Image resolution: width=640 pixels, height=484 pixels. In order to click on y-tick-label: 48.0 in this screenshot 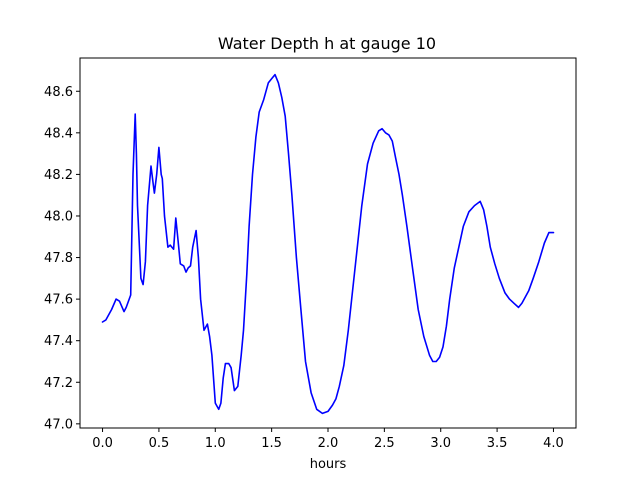, I will do `click(58, 216)`.